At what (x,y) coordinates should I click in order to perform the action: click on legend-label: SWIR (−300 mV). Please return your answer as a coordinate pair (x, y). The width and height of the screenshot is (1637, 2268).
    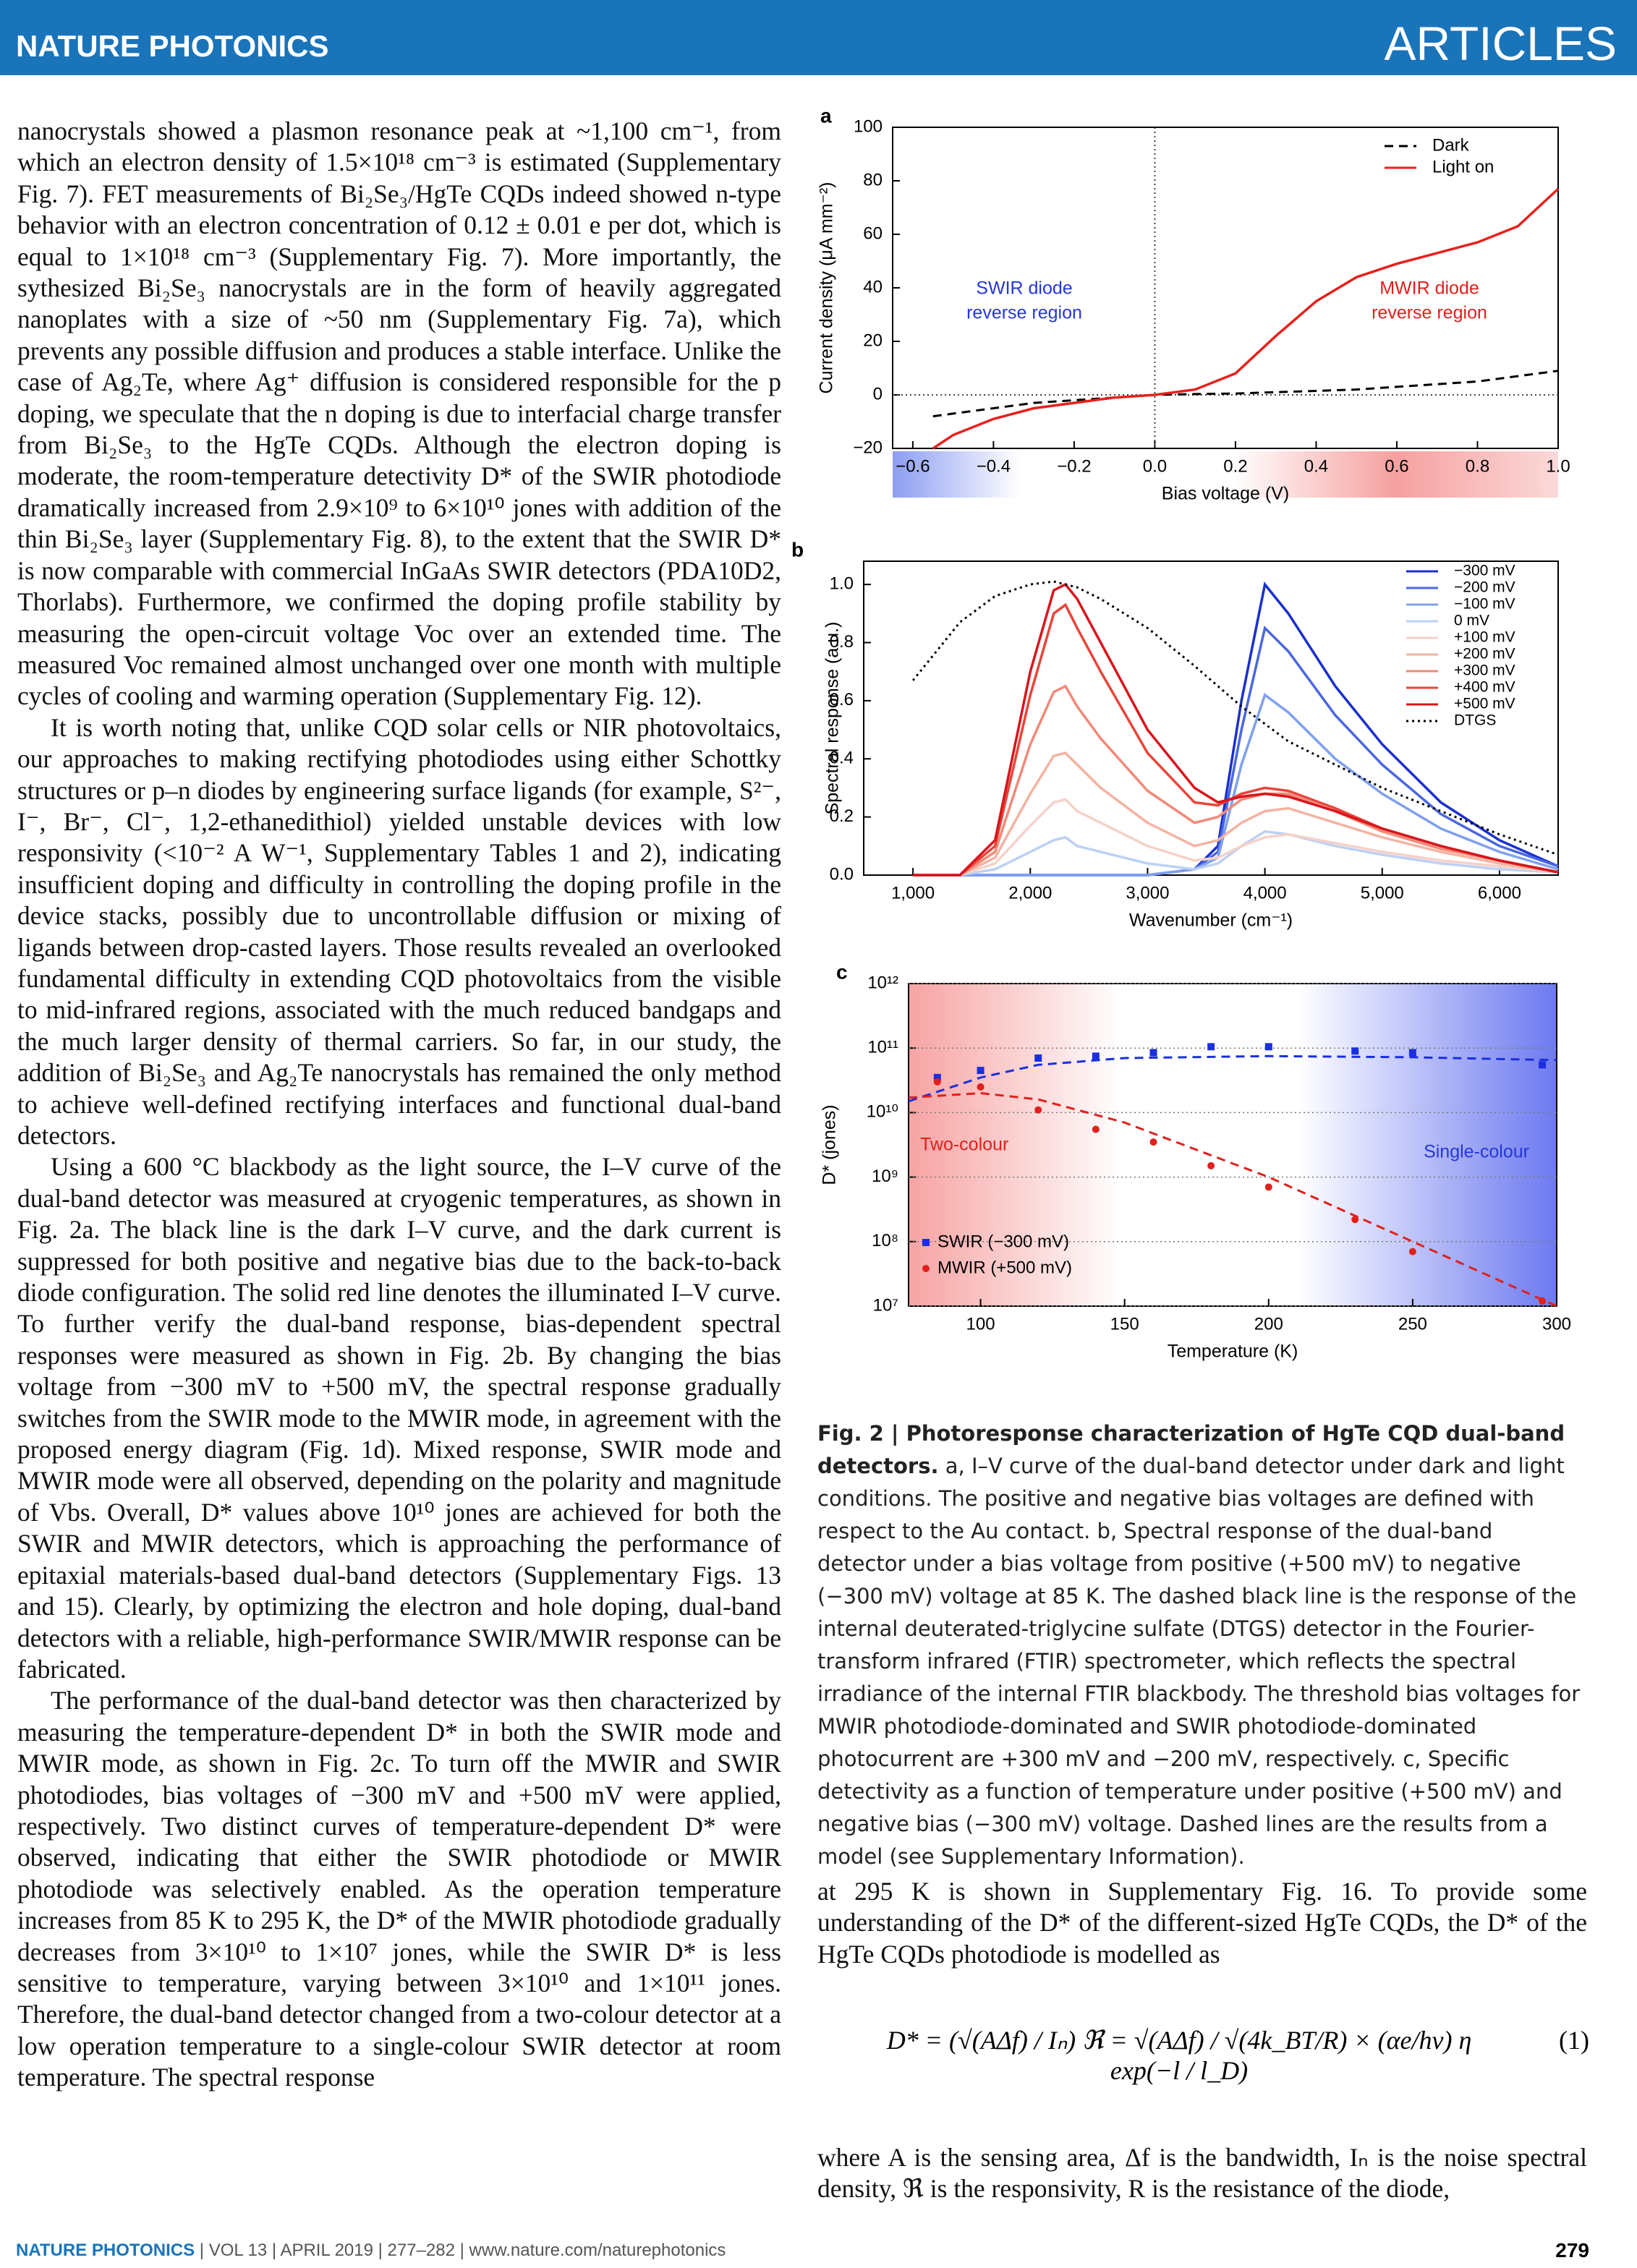
    Looking at the image, I should click on (1003, 1241).